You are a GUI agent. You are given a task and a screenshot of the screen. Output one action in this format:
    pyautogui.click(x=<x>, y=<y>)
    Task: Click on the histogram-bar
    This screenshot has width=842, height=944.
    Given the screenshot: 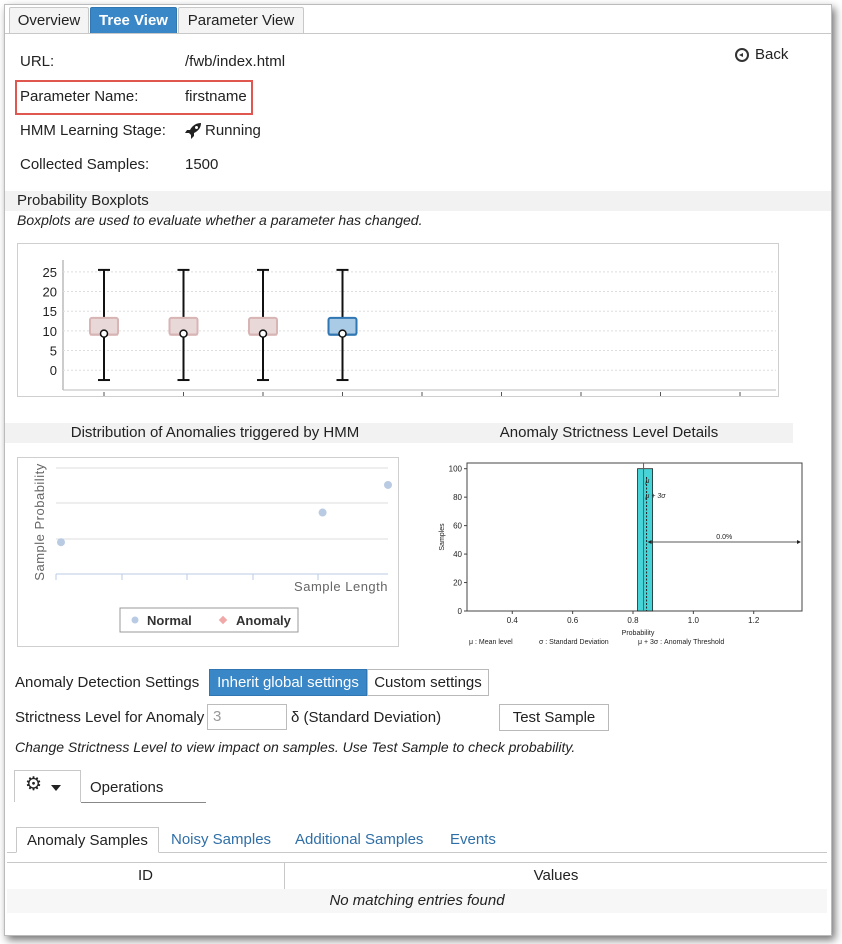 What is the action you would take?
    pyautogui.click(x=645, y=540)
    